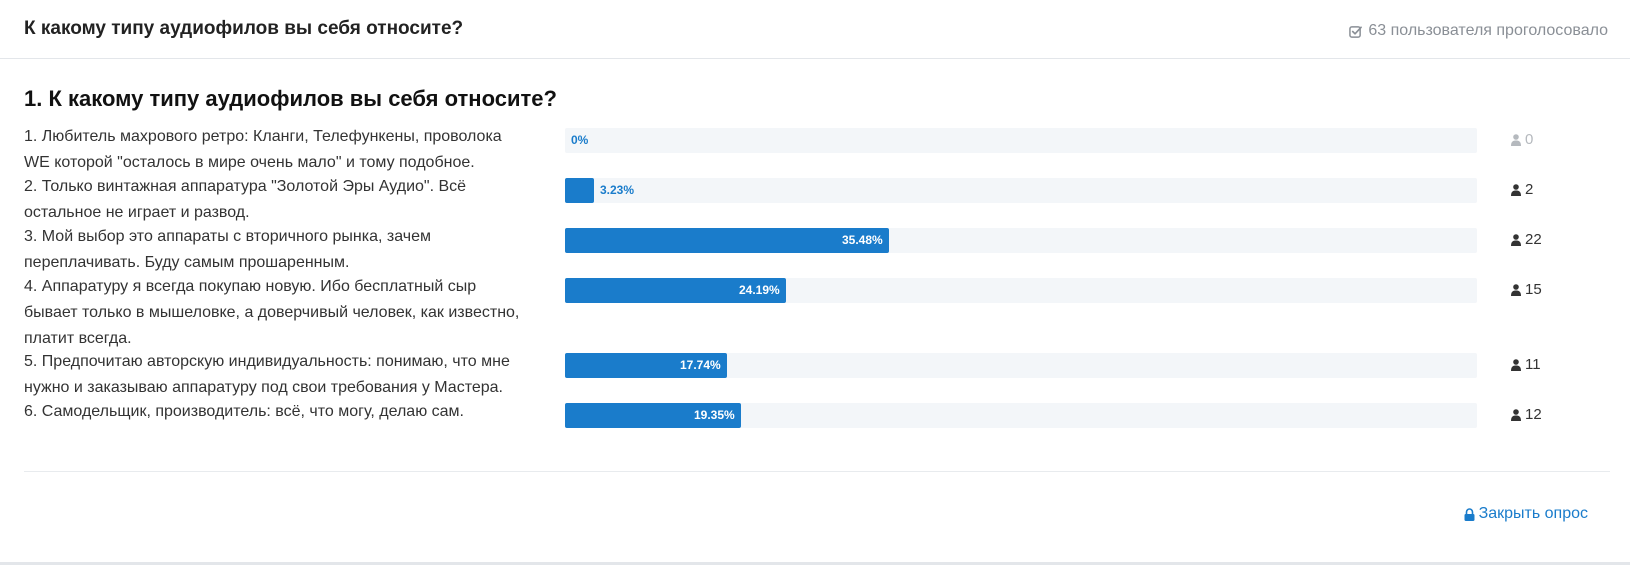  Describe the element at coordinates (1533, 513) in the screenshot. I see `close-poll-label: Закрыть опрос` at that location.